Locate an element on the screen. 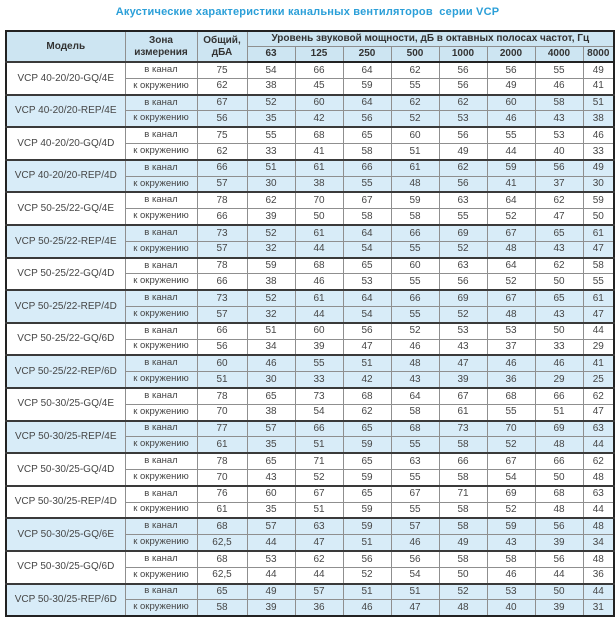 This screenshot has width=615, height=617. dba-cell: 62 is located at coordinates (222, 151).